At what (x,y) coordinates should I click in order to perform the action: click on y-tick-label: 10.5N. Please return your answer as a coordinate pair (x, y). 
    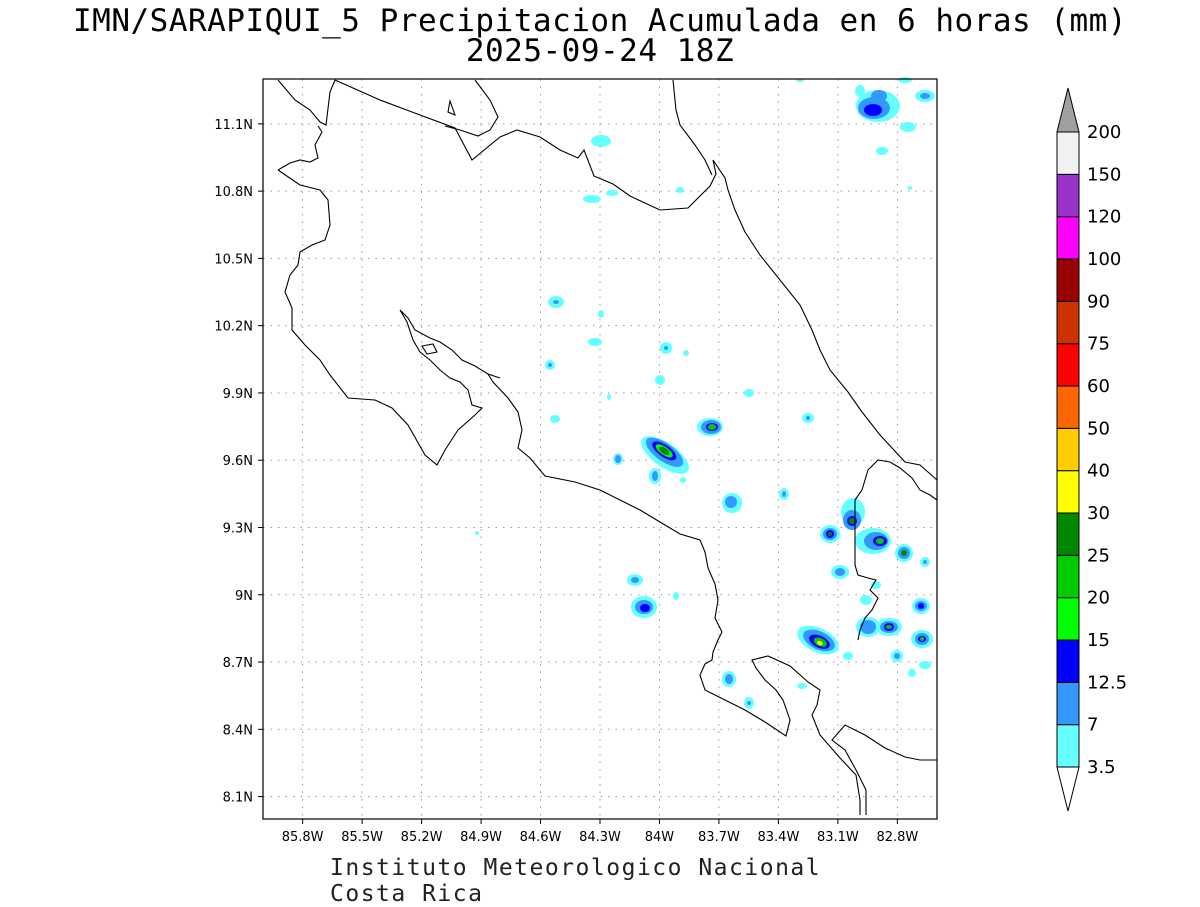
    Looking at the image, I should click on (233, 259).